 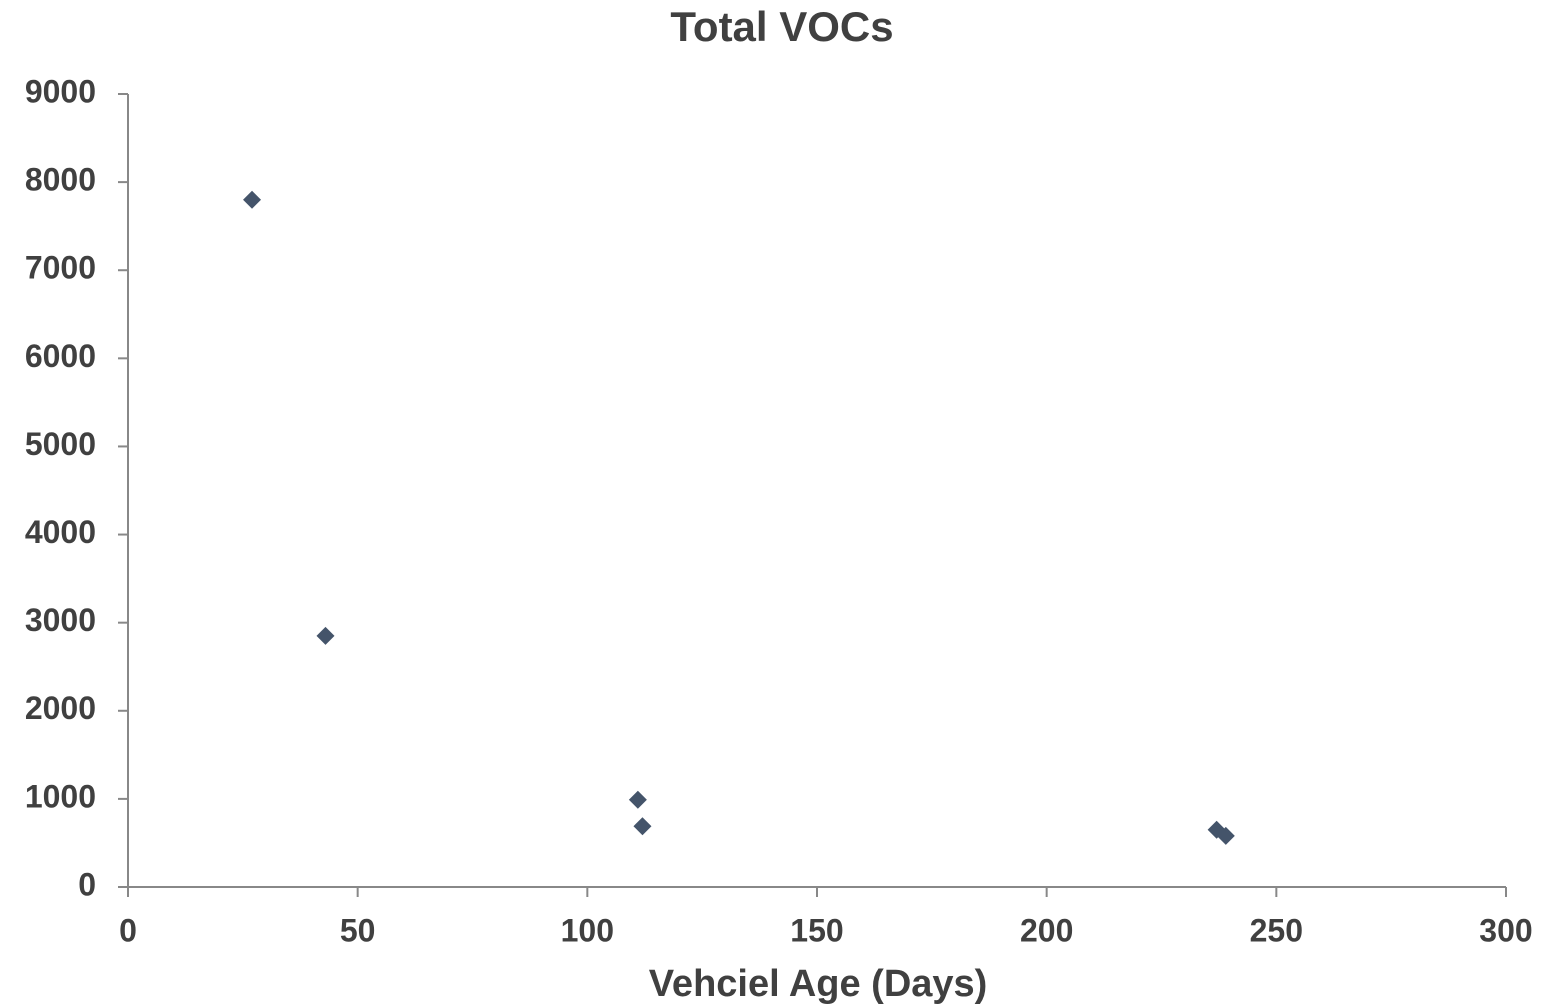 What do you see at coordinates (60, 708) in the screenshot?
I see `y-tick-label: 2000` at bounding box center [60, 708].